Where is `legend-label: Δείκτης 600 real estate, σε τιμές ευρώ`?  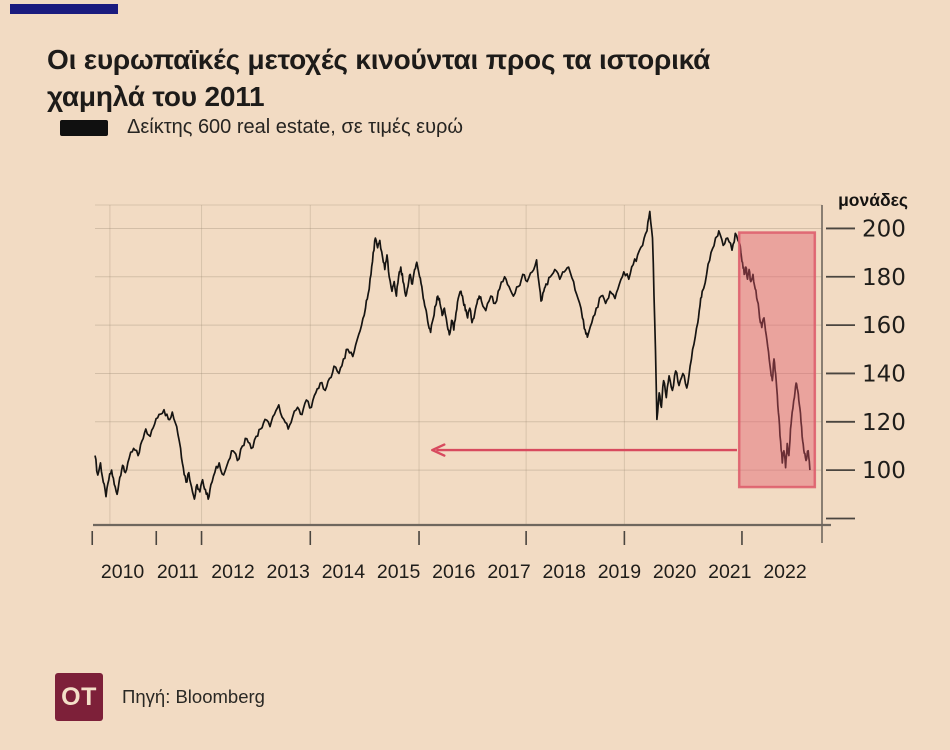
legend-label: Δείκτης 600 real estate, σε τιμές ευρώ is located at coordinates (295, 127).